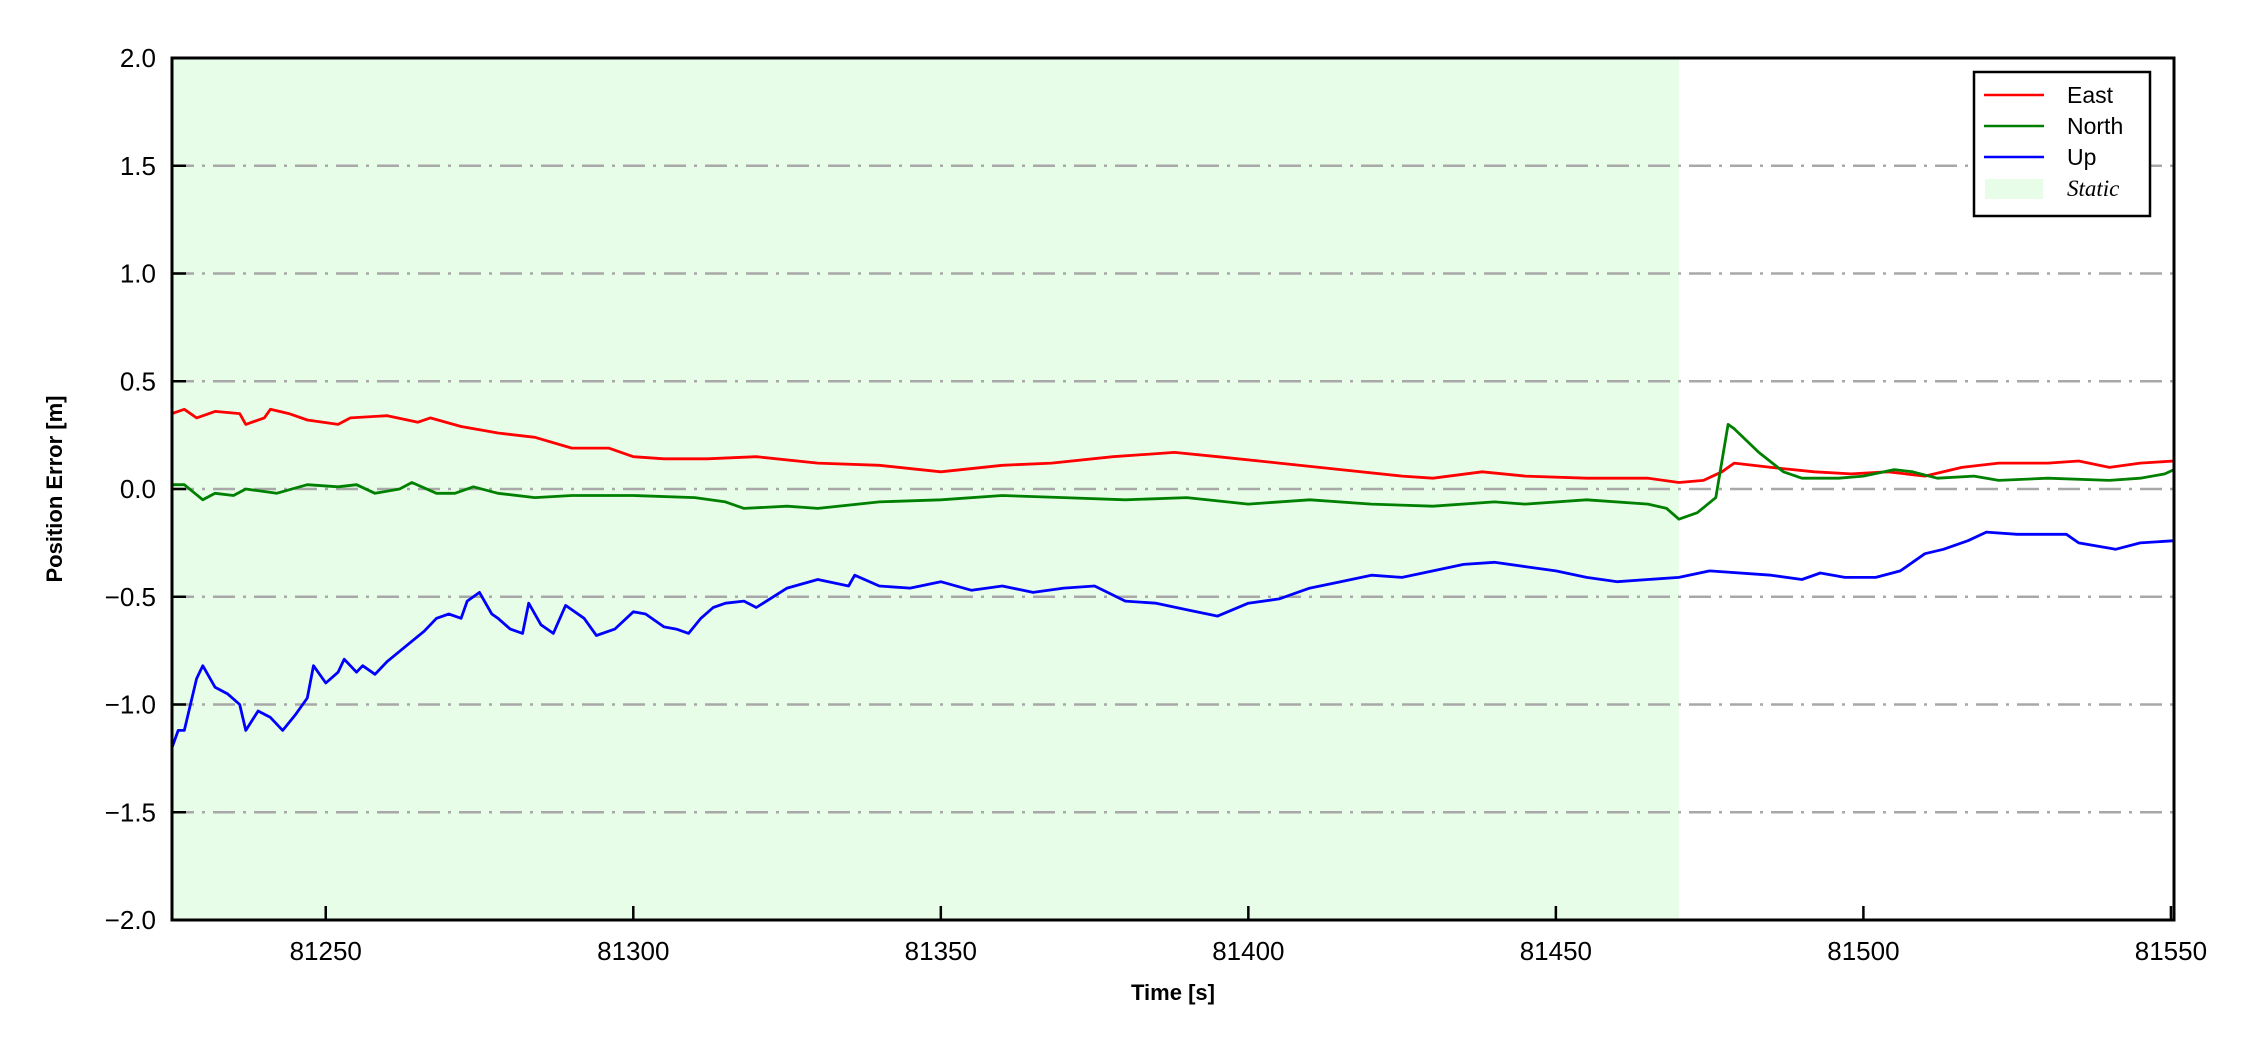 This screenshot has width=2250, height=1050. I want to click on x-tick-label: 81350, so click(941, 951).